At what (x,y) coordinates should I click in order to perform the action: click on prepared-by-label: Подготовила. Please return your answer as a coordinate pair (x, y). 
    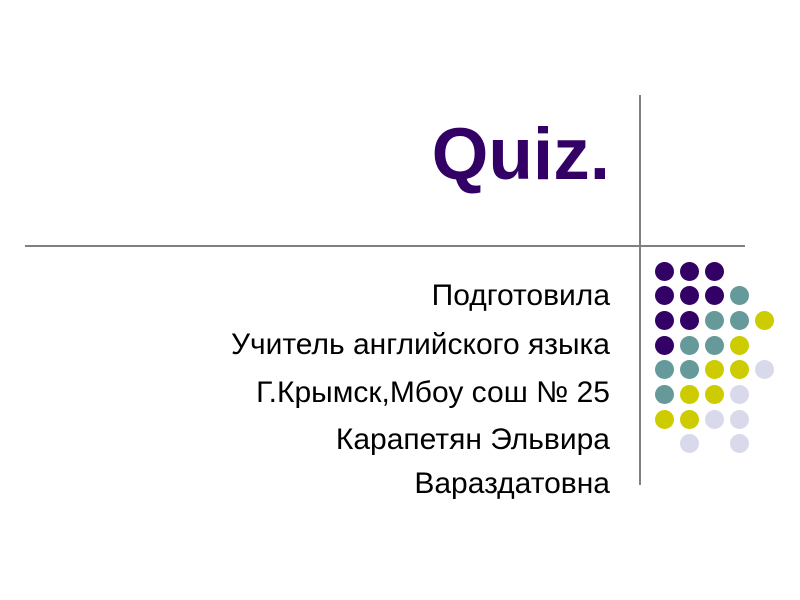
    Looking at the image, I should click on (520, 295).